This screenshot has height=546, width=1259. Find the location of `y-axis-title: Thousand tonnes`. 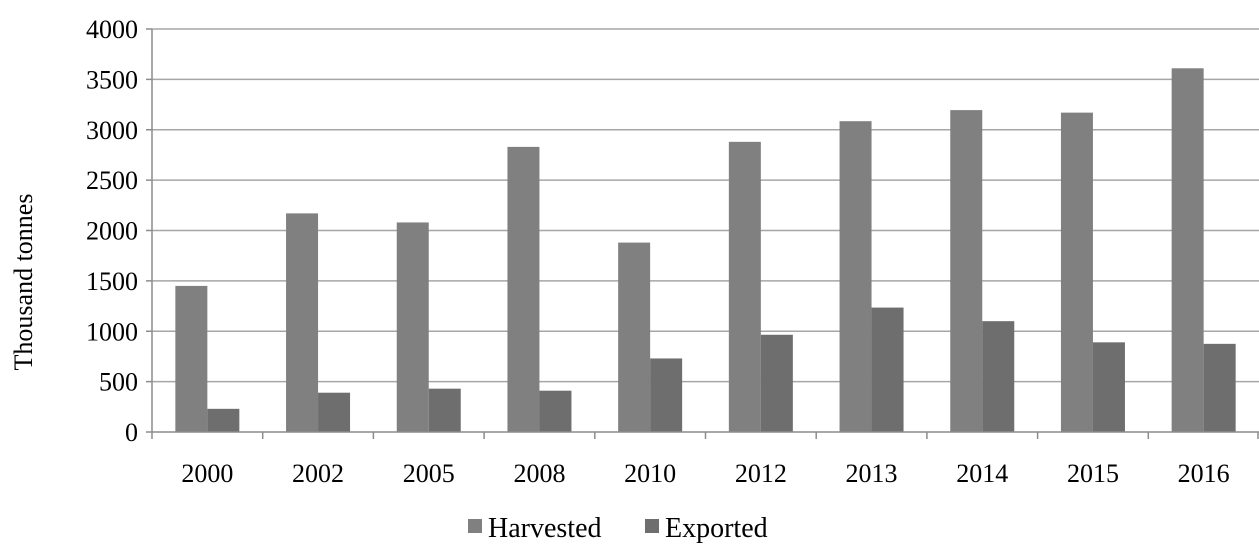

y-axis-title: Thousand tonnes is located at coordinates (23, 282).